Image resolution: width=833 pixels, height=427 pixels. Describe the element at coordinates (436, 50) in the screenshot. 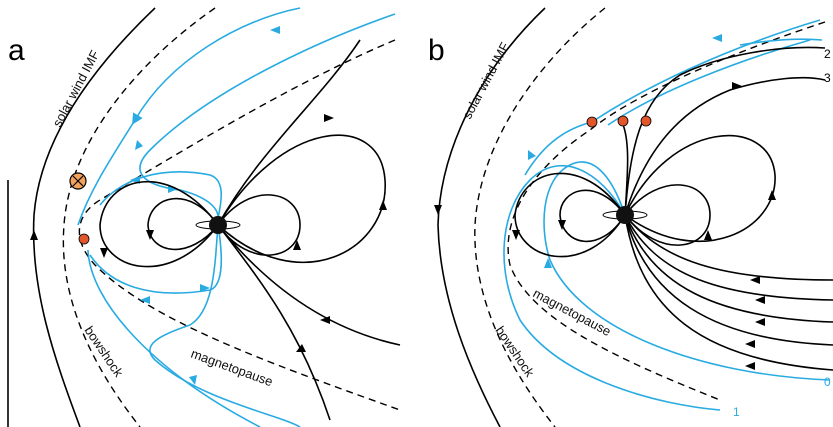

I see `panel-b-letter: b` at that location.